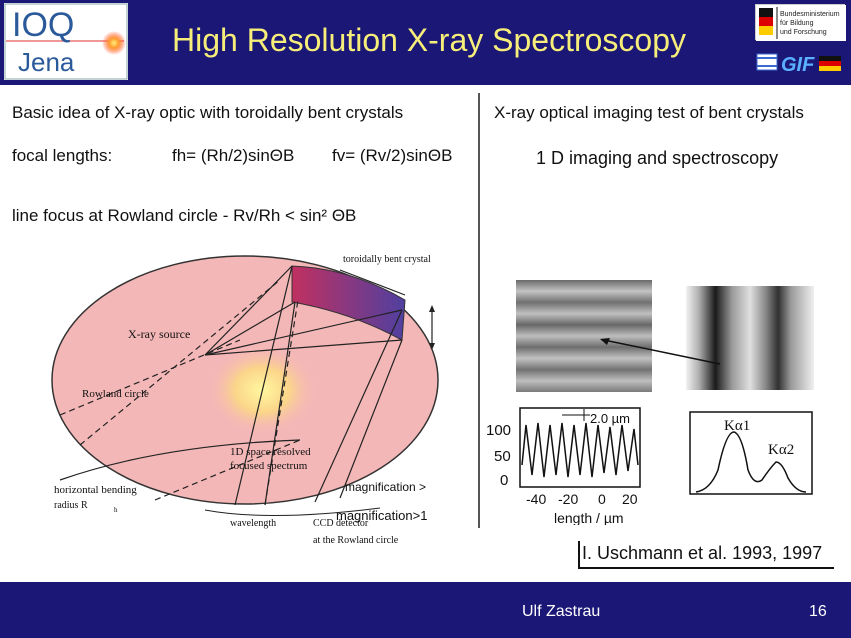  Describe the element at coordinates (818, 611) in the screenshot. I see `footer-page-number: 16` at that location.